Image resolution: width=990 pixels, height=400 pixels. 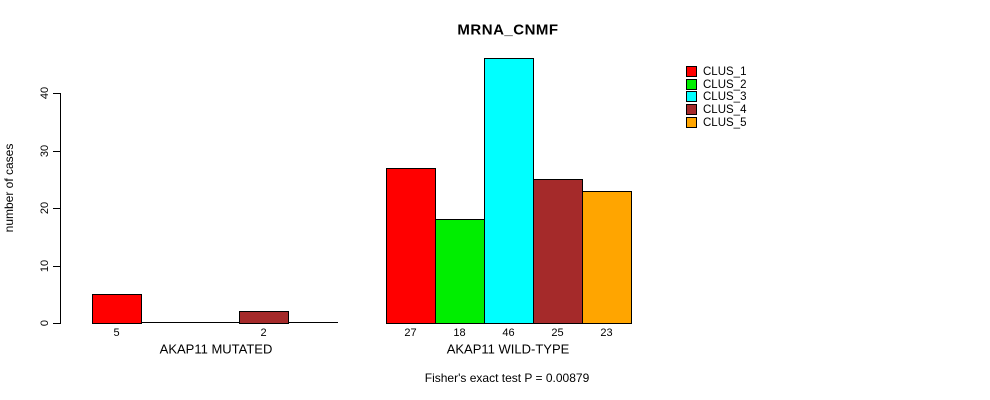 I want to click on legend-item-clus_4: CLUS_4, so click(x=736, y=109).